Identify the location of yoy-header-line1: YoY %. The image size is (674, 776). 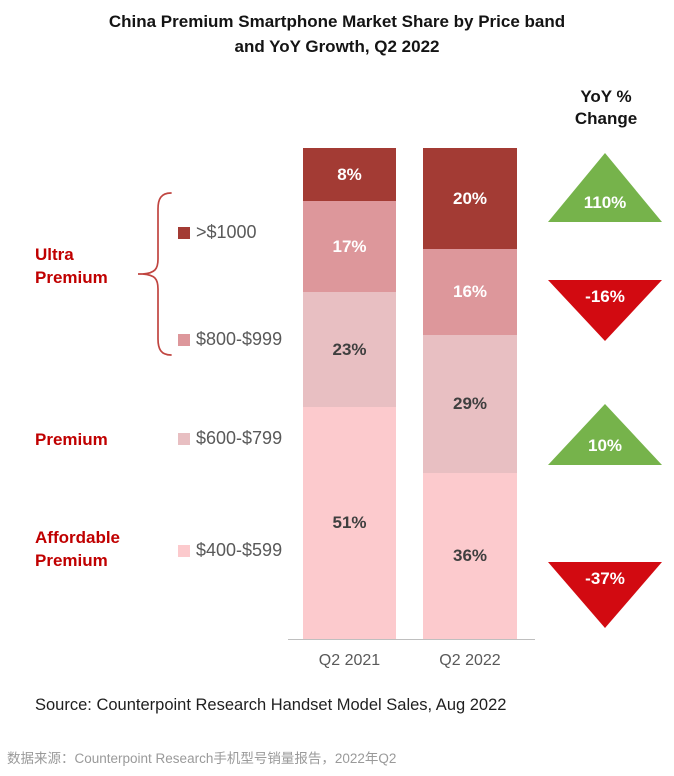
(606, 96).